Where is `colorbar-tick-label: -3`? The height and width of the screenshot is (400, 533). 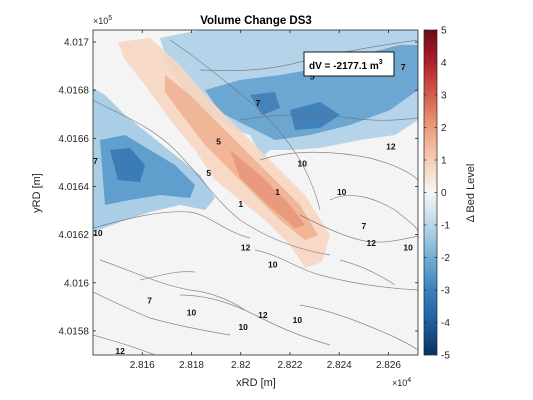 colorbar-tick-label: -3 is located at coordinates (445, 291).